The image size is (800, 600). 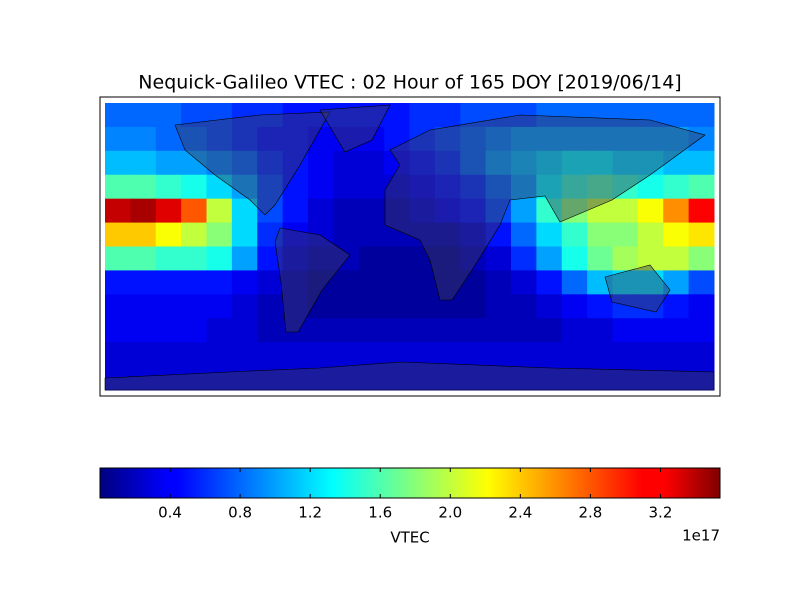 What do you see at coordinates (661, 513) in the screenshot?
I see `colorbar-tick-label: 3.2` at bounding box center [661, 513].